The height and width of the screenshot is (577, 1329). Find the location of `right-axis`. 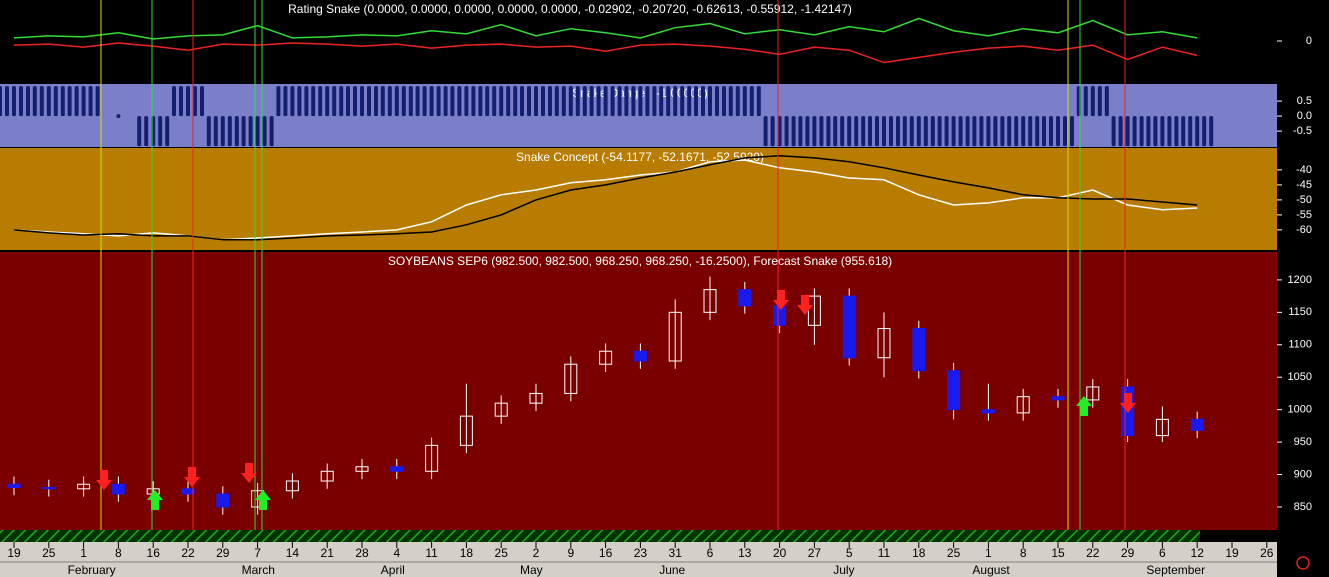

right-axis is located at coordinates (1303, 288).